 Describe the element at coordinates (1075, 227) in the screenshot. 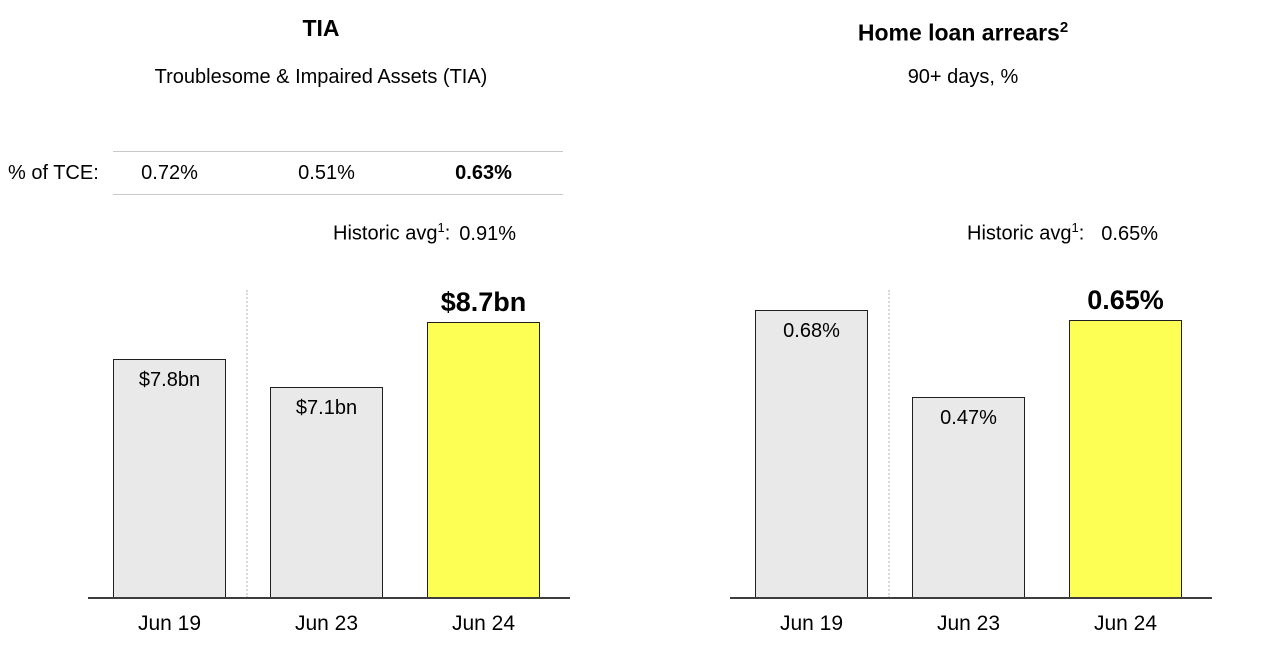

I see `arrears-historic-avg-footnote-marker: 1` at that location.